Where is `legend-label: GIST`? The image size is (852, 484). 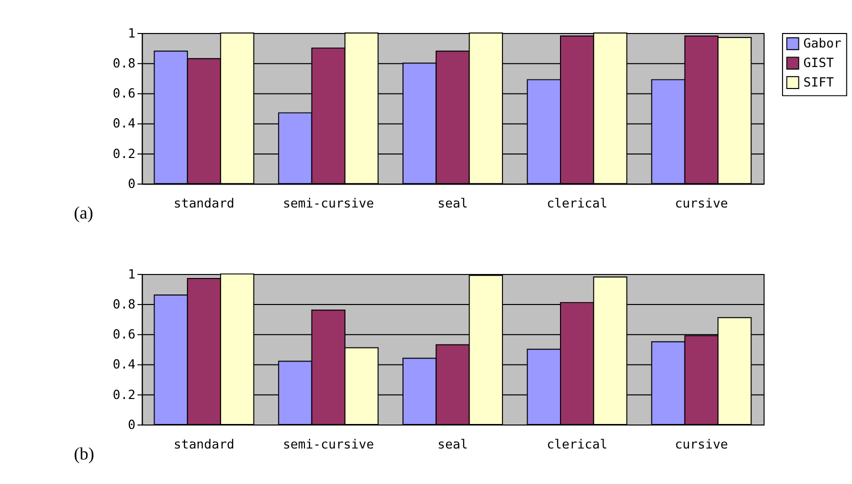 legend-label: GIST is located at coordinates (818, 62).